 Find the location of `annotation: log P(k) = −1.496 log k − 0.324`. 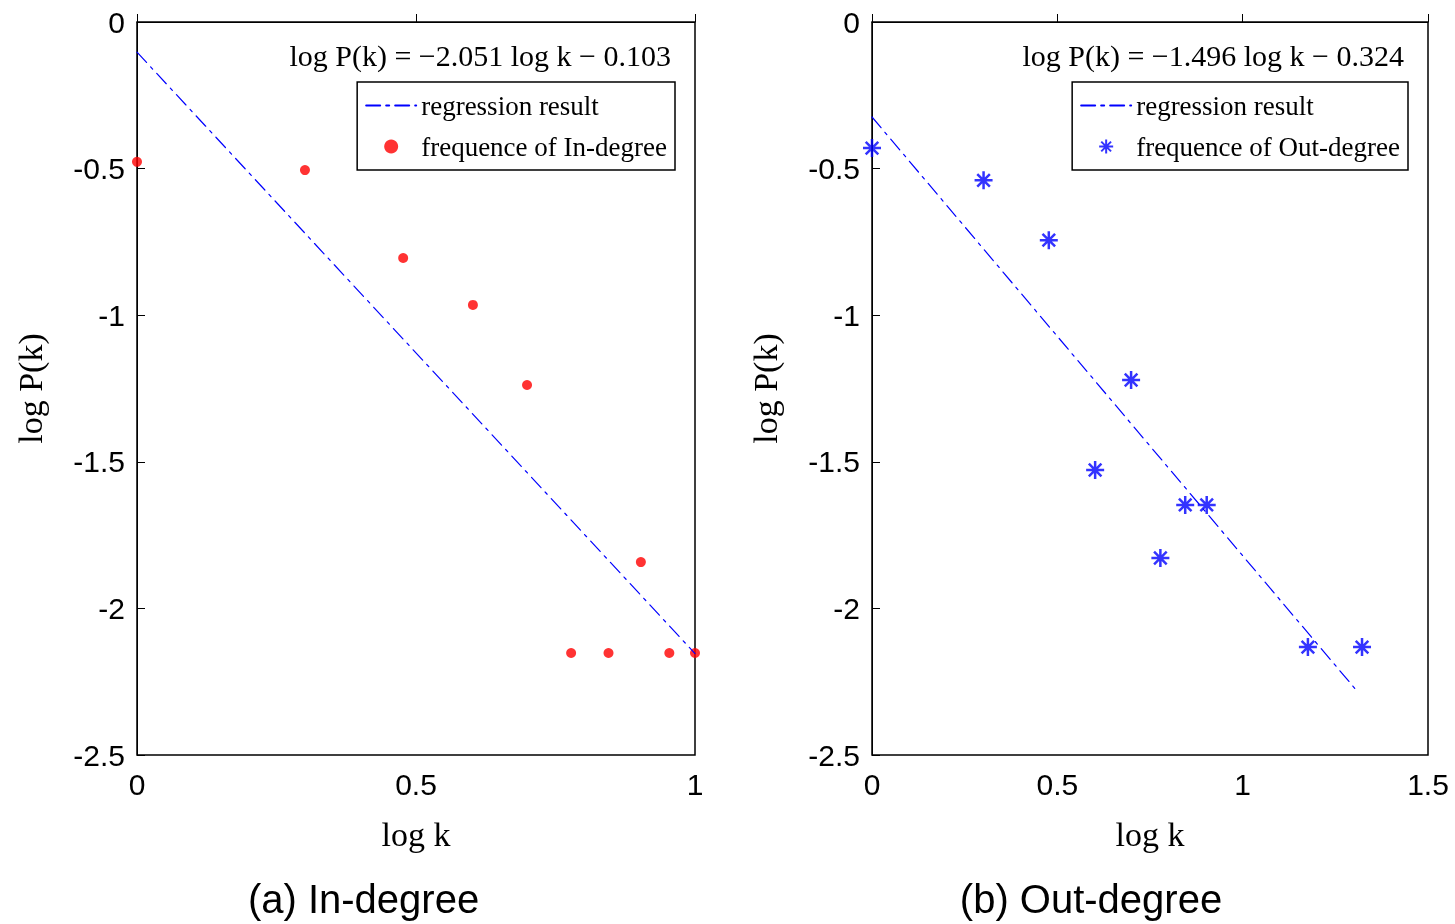

annotation: log P(k) = −1.496 log k − 0.324 is located at coordinates (1213, 55).